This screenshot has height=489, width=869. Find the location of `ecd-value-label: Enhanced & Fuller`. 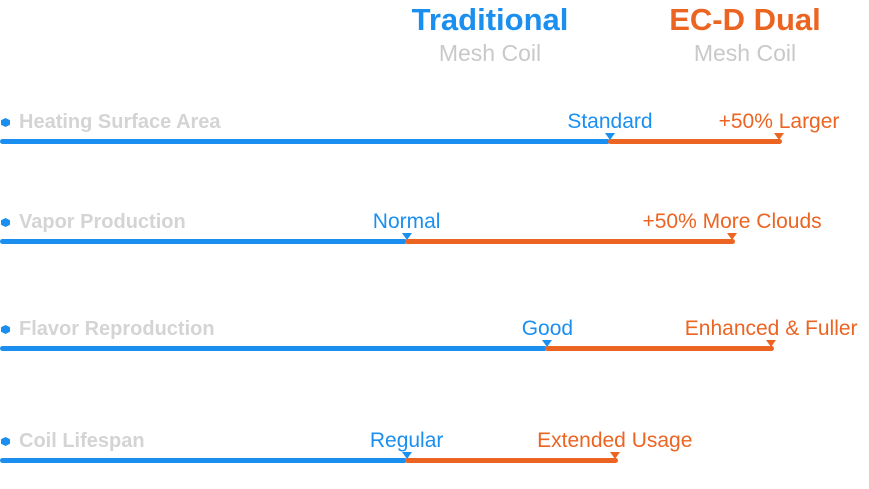

ecd-value-label: Enhanced & Fuller is located at coordinates (771, 328).